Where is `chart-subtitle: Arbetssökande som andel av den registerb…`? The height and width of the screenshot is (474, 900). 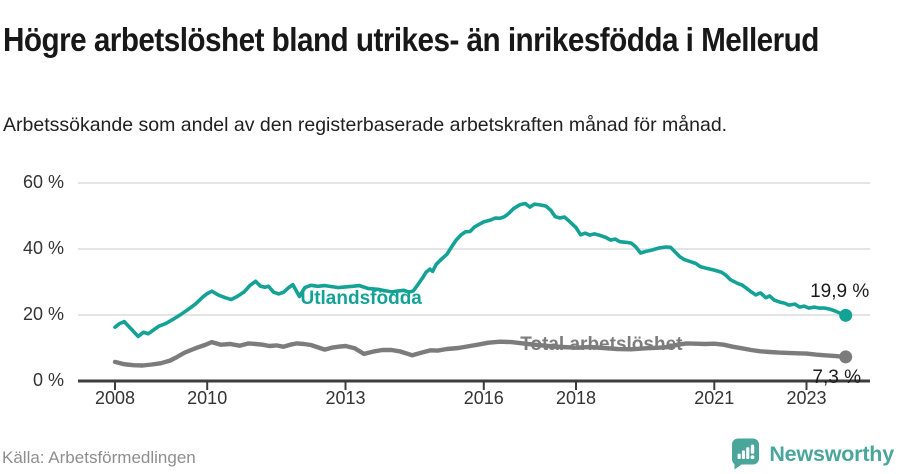 chart-subtitle: Arbetssökande som andel av den registerb… is located at coordinates (365, 124).